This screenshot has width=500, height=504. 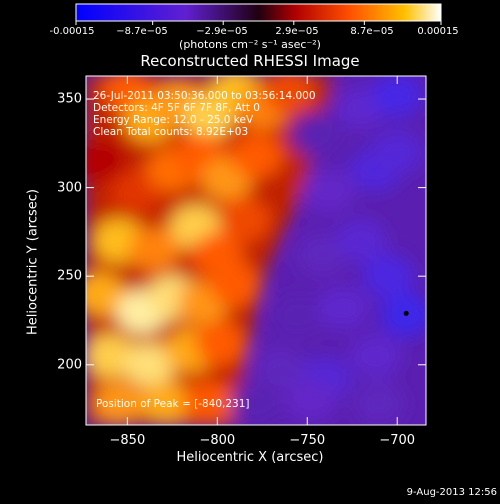 I want to click on colorbar-tick-label: −2.9e−05, so click(x=222, y=31).